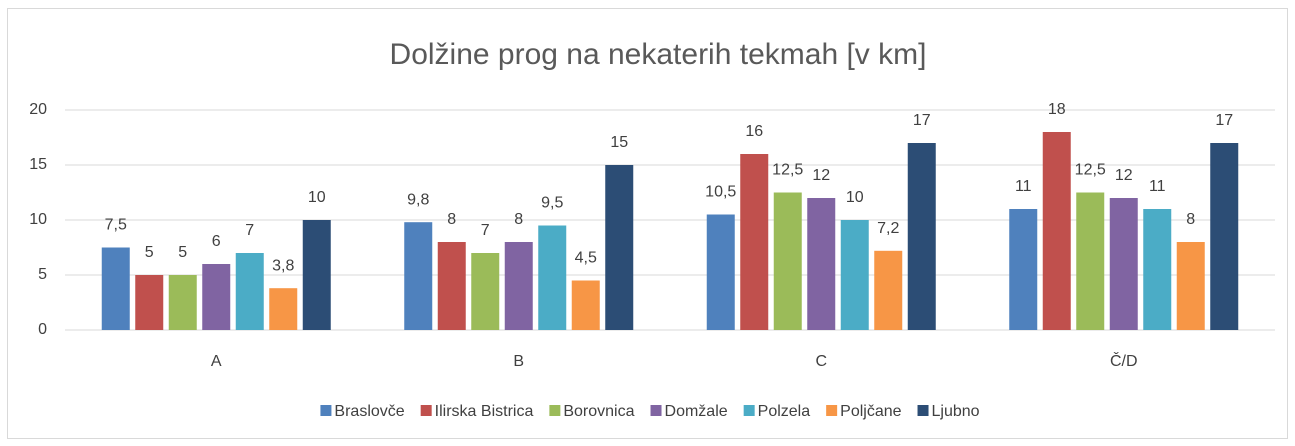  Describe the element at coordinates (42, 329) in the screenshot. I see `y-tick-label: 0` at that location.